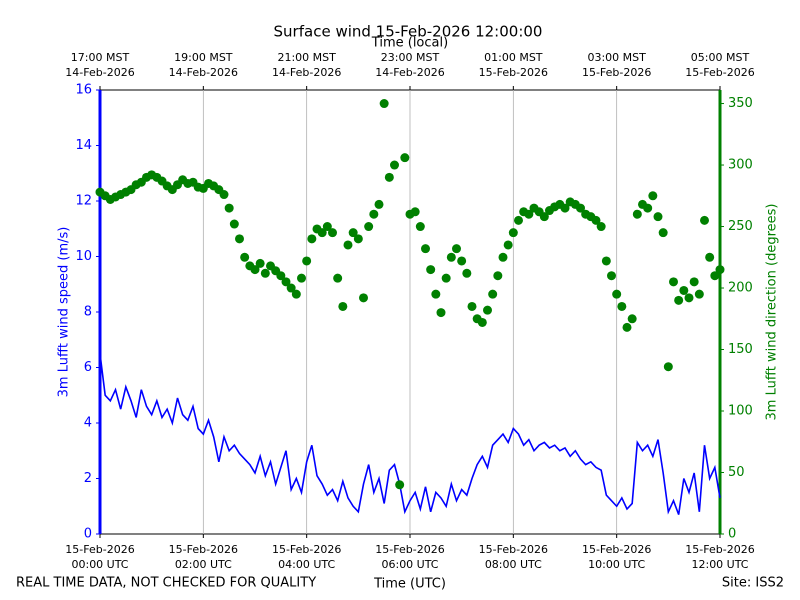 The height and width of the screenshot is (600, 800). What do you see at coordinates (409, 584) in the screenshot?
I see `x-axis-label: Time (UTC)` at bounding box center [409, 584].